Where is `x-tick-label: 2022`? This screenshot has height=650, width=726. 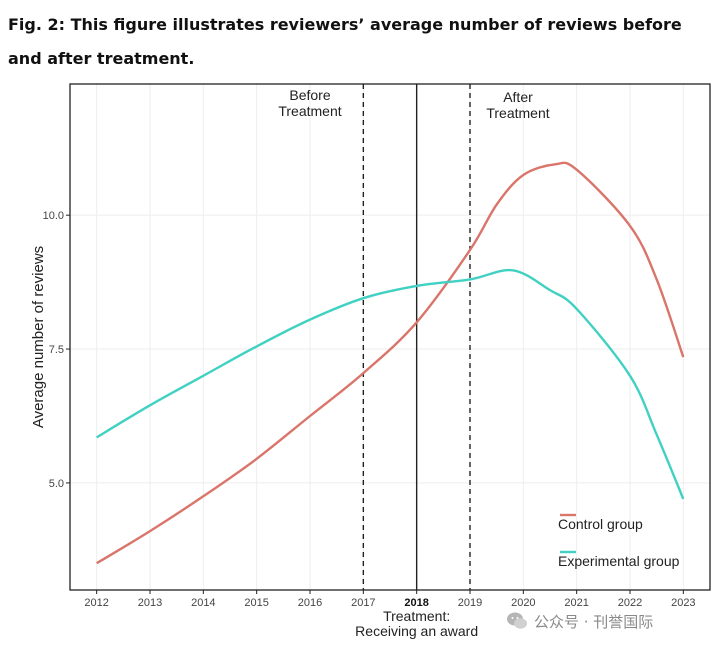
x-tick-label: 2022 is located at coordinates (630, 603).